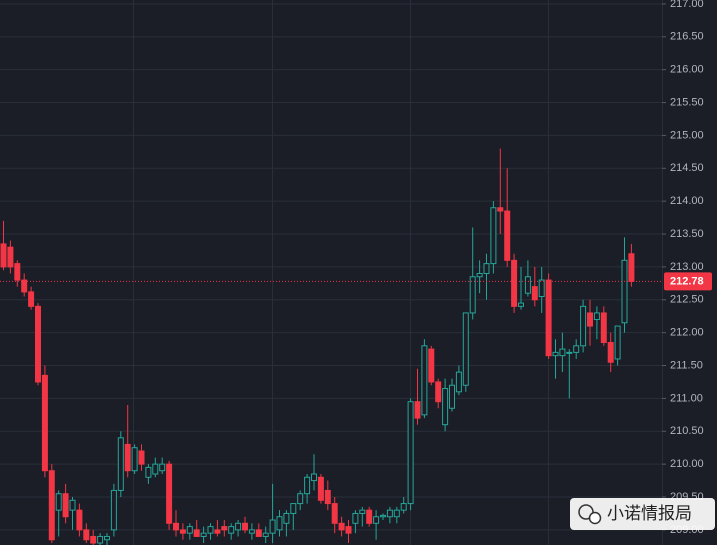 The width and height of the screenshot is (717, 545). Describe the element at coordinates (687, 5) in the screenshot. I see `y-tick-label: 217.00` at that location.